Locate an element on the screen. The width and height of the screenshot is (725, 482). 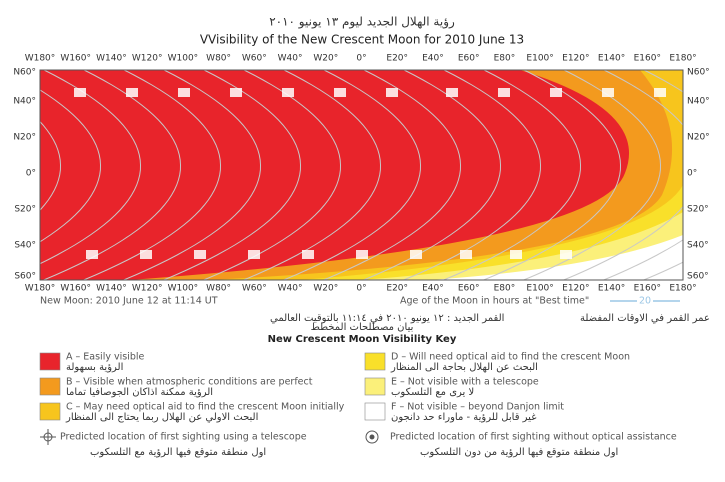
lon-label-top: E100° is located at coordinates (539, 59).